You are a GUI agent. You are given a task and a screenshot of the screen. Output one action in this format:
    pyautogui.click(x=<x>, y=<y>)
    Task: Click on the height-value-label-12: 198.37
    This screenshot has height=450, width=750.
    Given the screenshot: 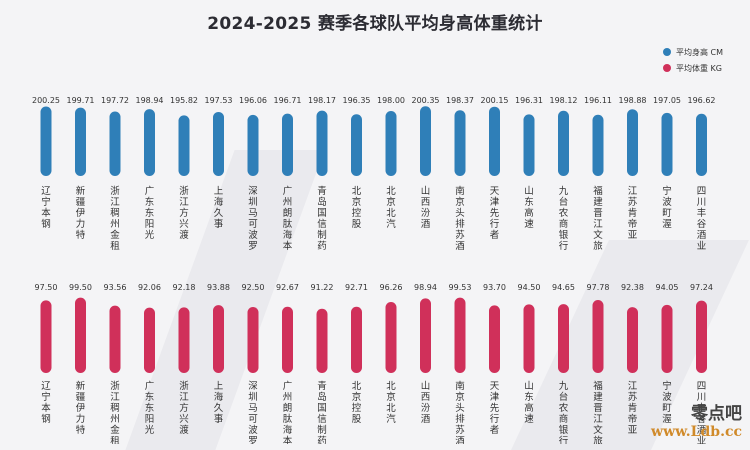 What is the action you would take?
    pyautogui.click(x=460, y=100)
    